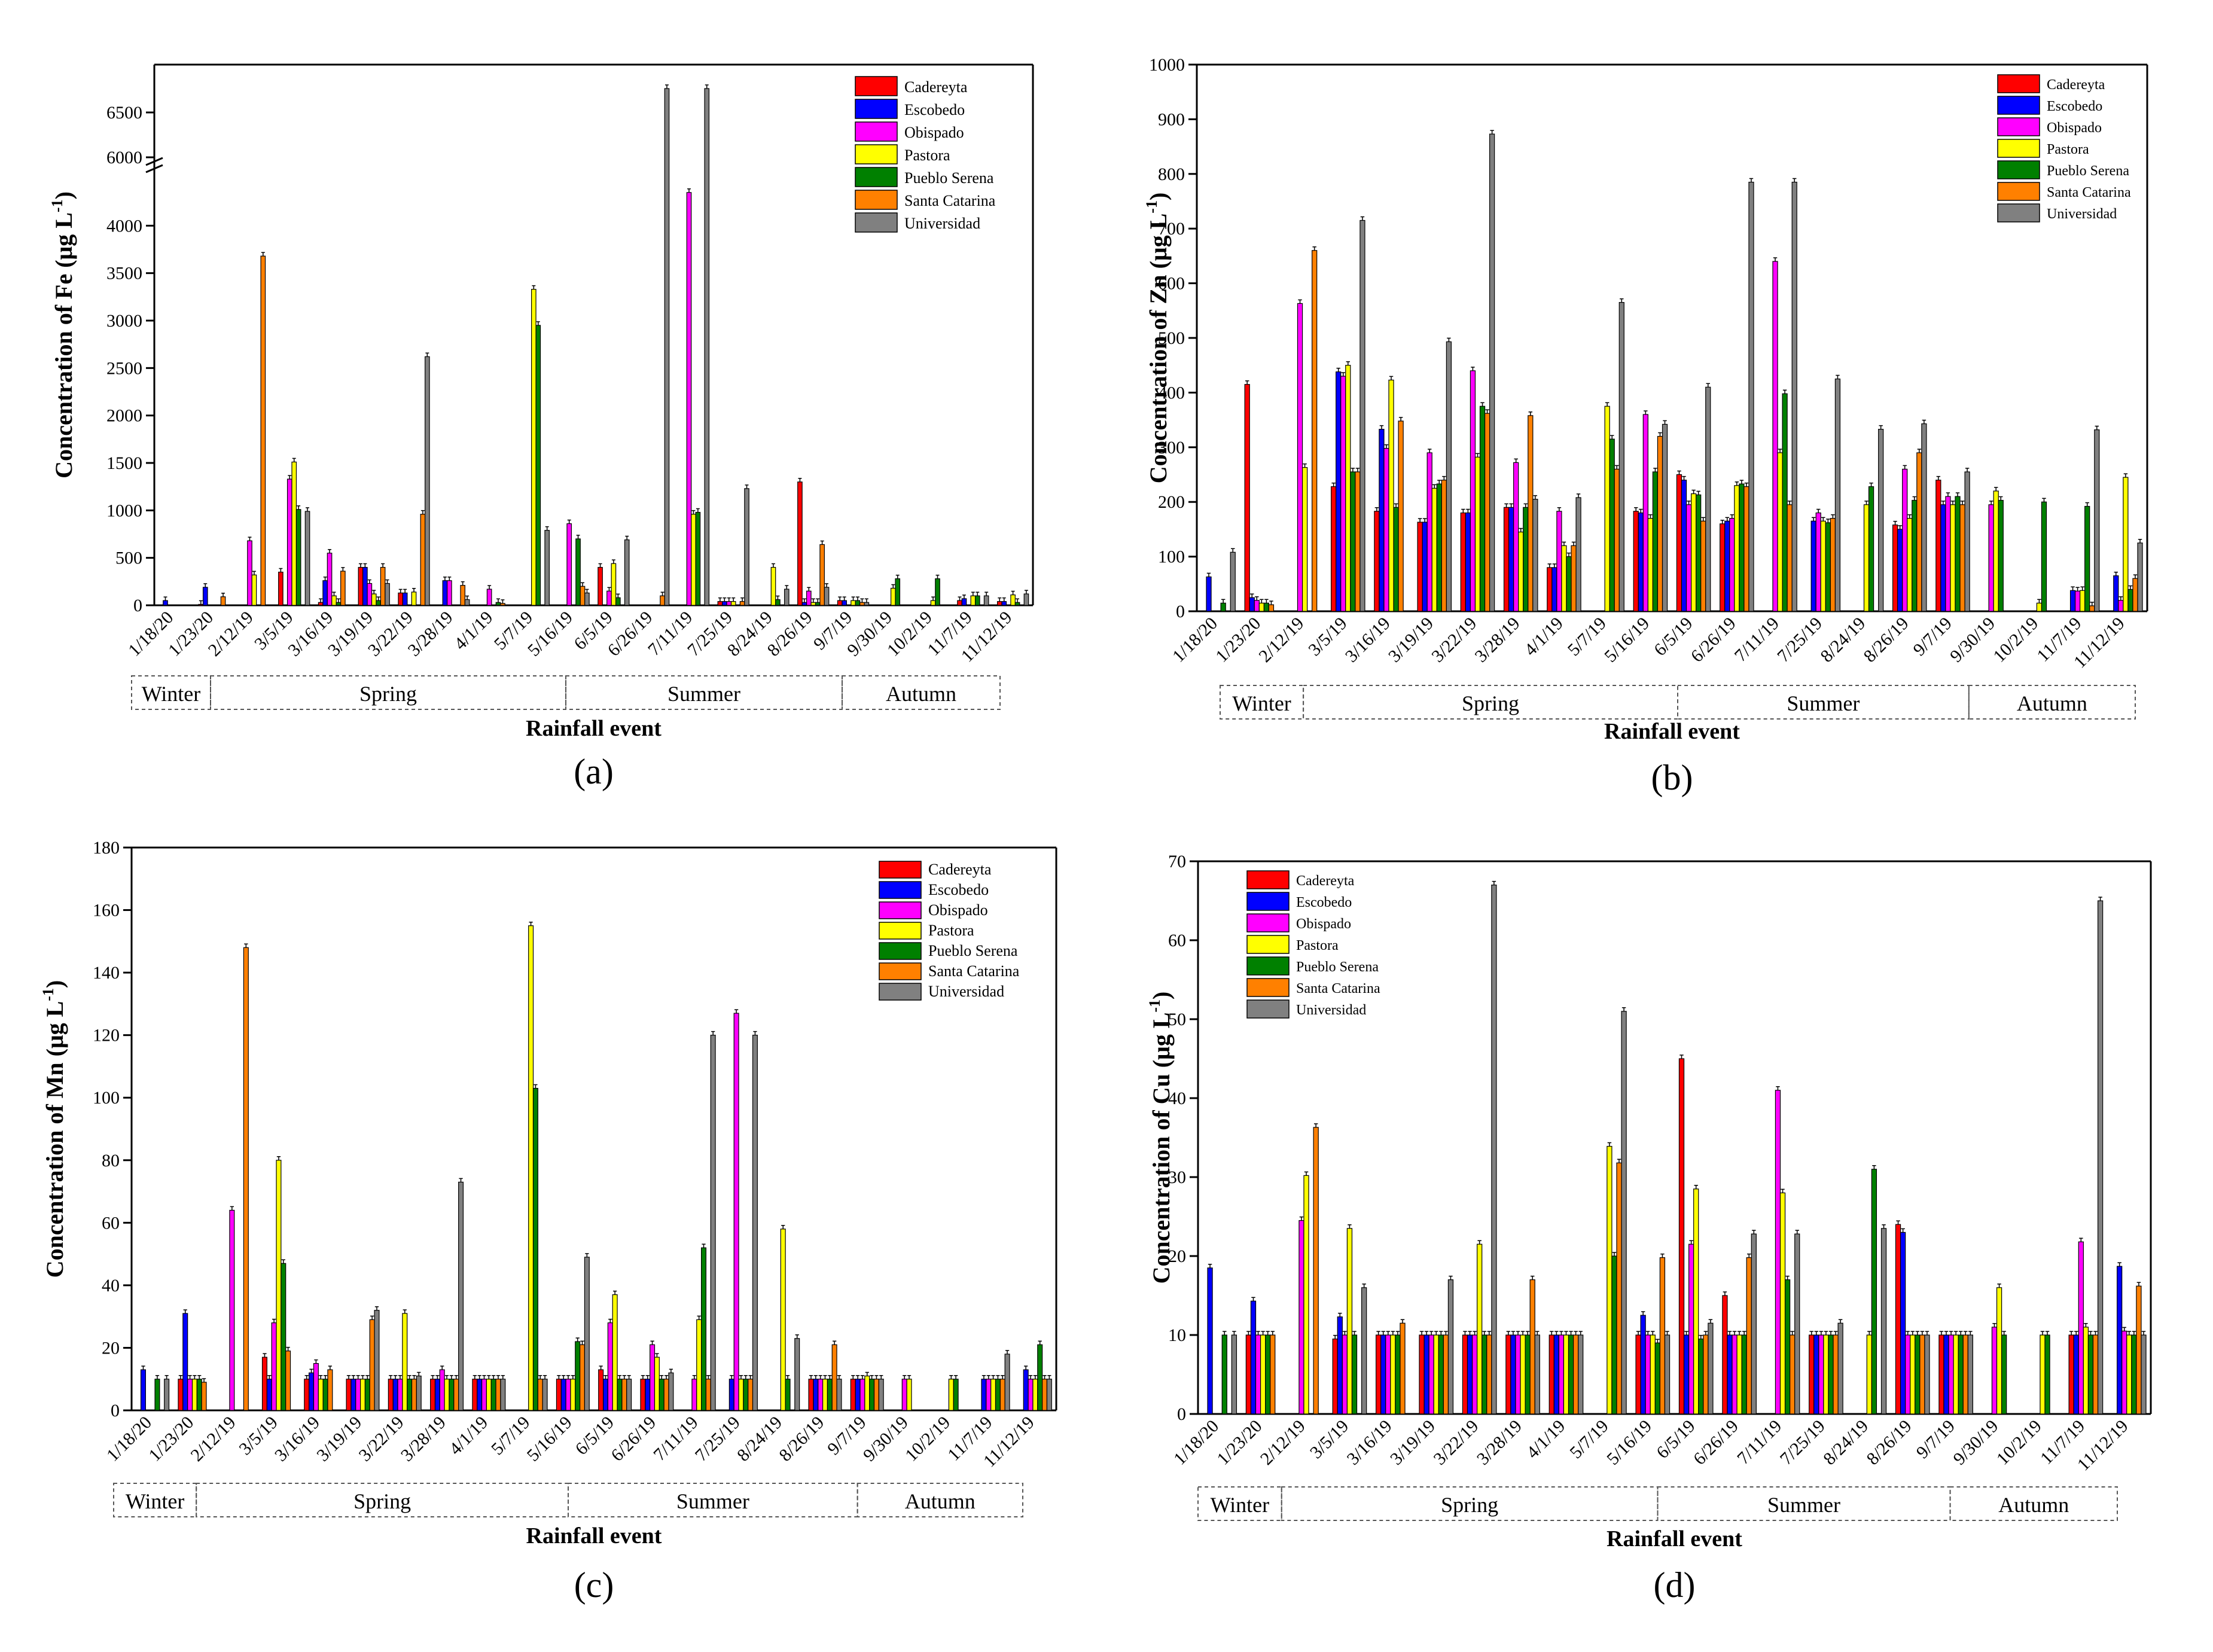 The width and height of the screenshot is (2213, 1652). I want to click on y-tick-label: 80, so click(111, 1161).